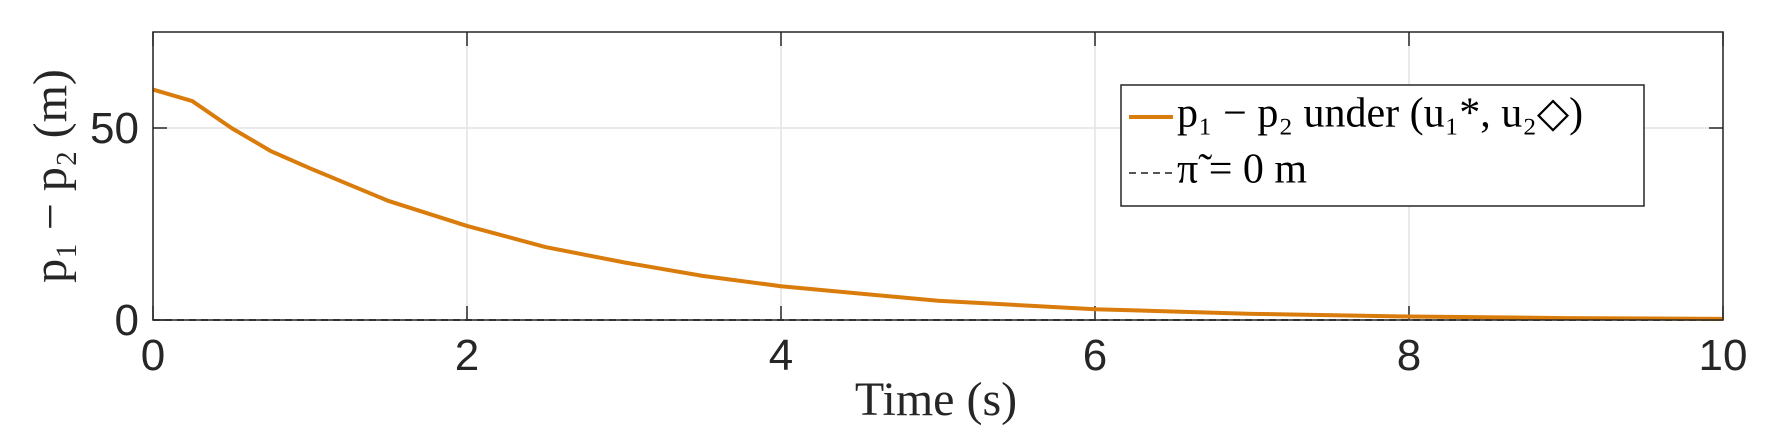  What do you see at coordinates (467, 355) in the screenshot?
I see `x-tick-label: 2` at bounding box center [467, 355].